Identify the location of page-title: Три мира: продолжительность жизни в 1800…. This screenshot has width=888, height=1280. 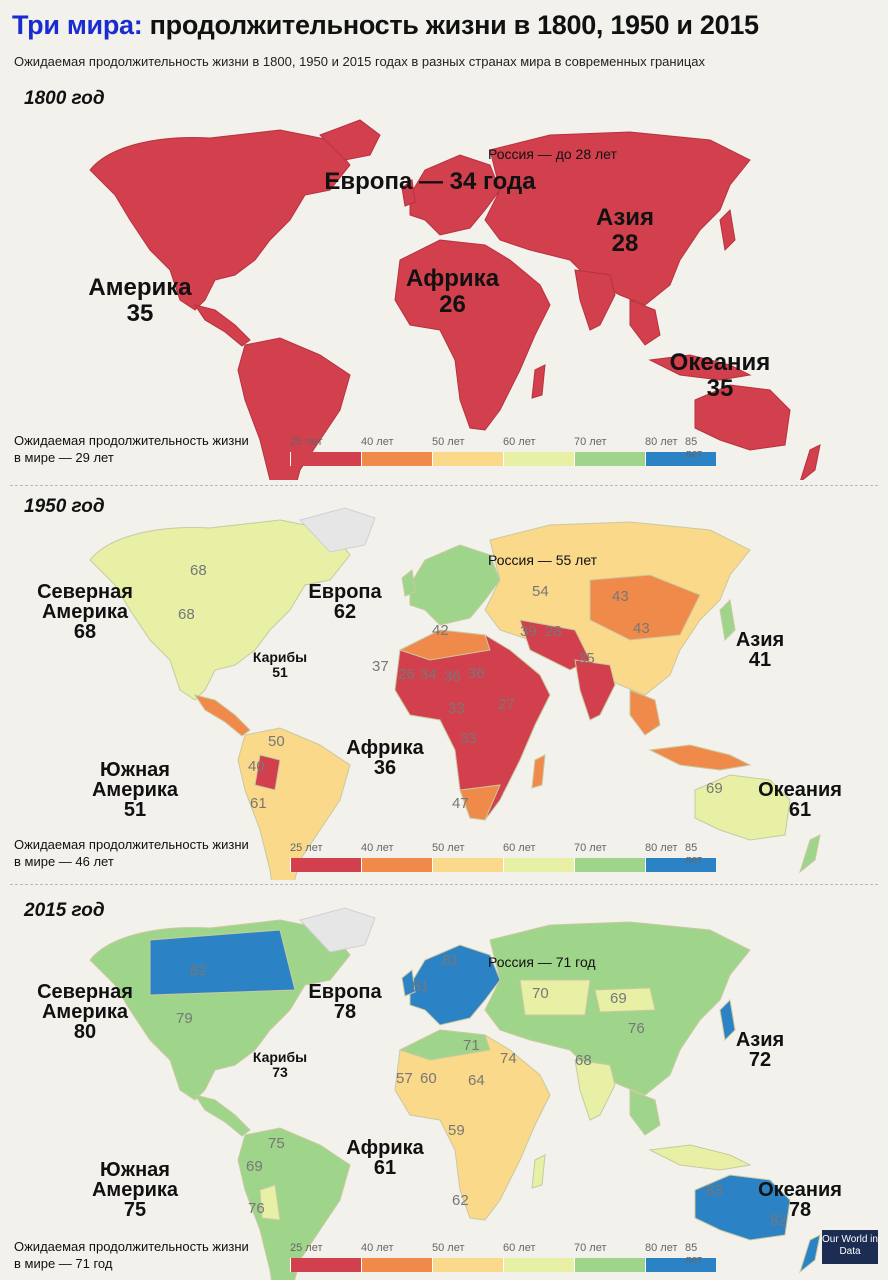
(385, 25).